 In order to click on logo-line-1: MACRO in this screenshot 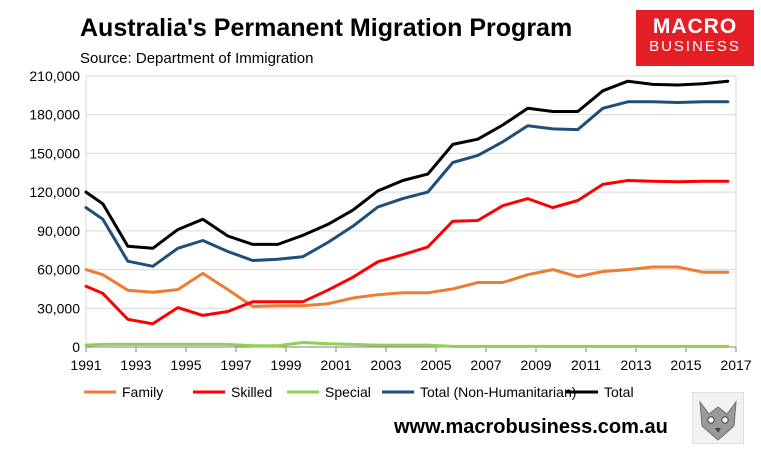, I will do `click(695, 26)`.